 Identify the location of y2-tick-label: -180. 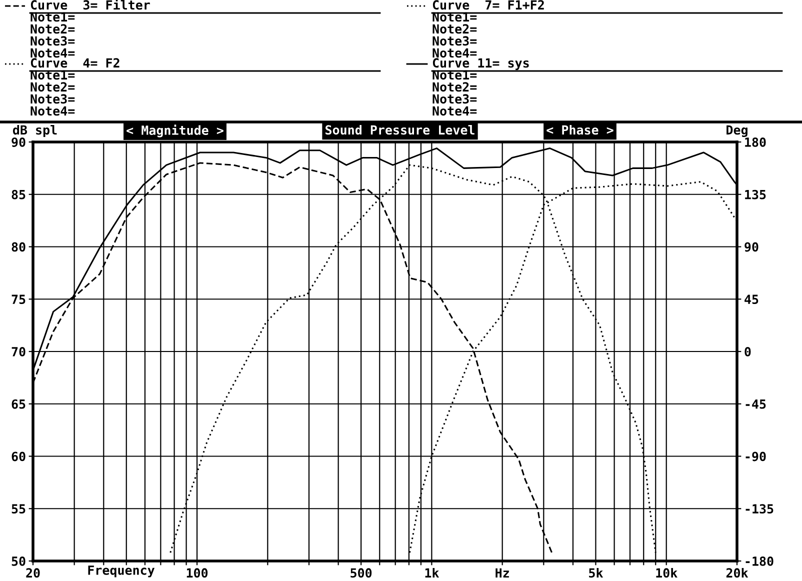
(760, 561).